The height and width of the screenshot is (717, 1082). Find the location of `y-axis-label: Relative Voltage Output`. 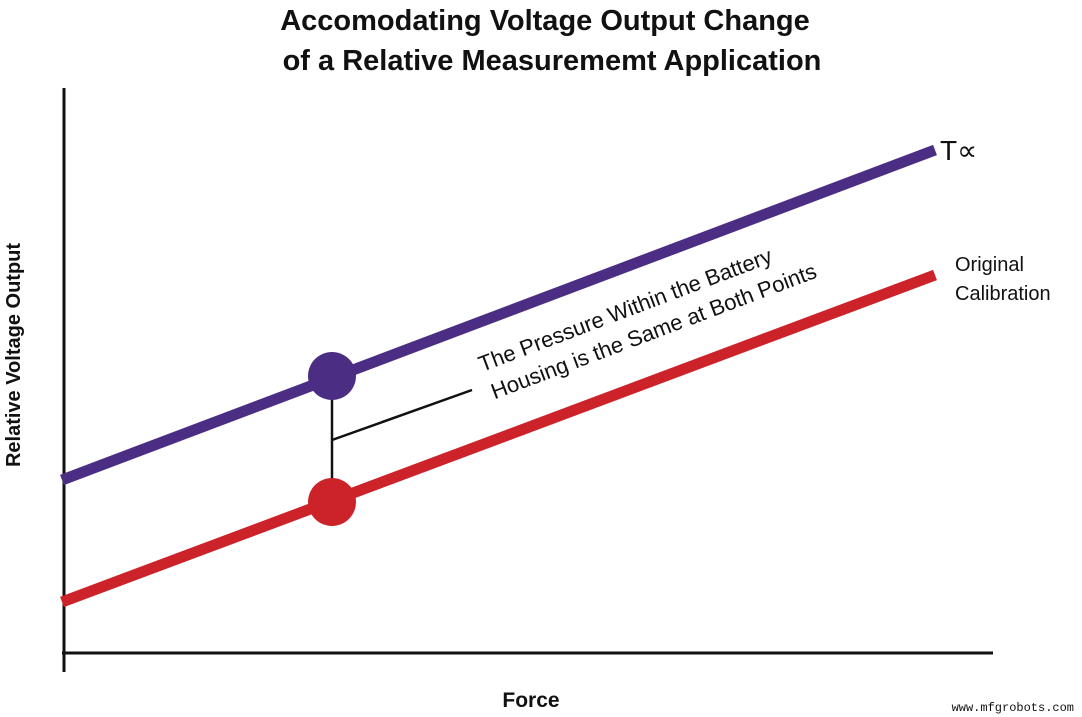

y-axis-label: Relative Voltage Output is located at coordinates (14, 355).